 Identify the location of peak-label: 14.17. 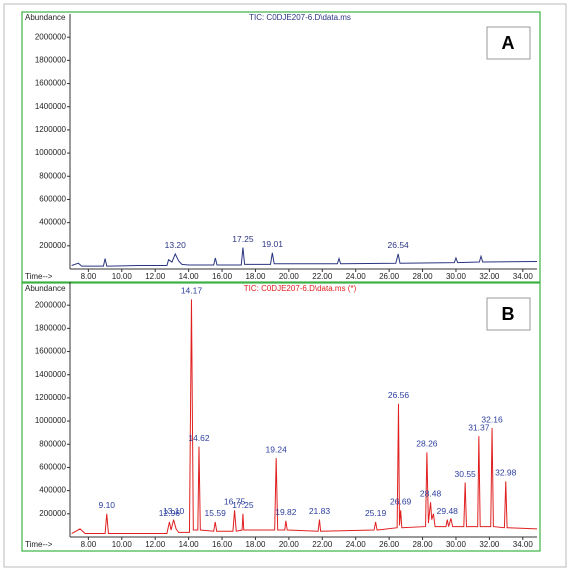
(192, 291).